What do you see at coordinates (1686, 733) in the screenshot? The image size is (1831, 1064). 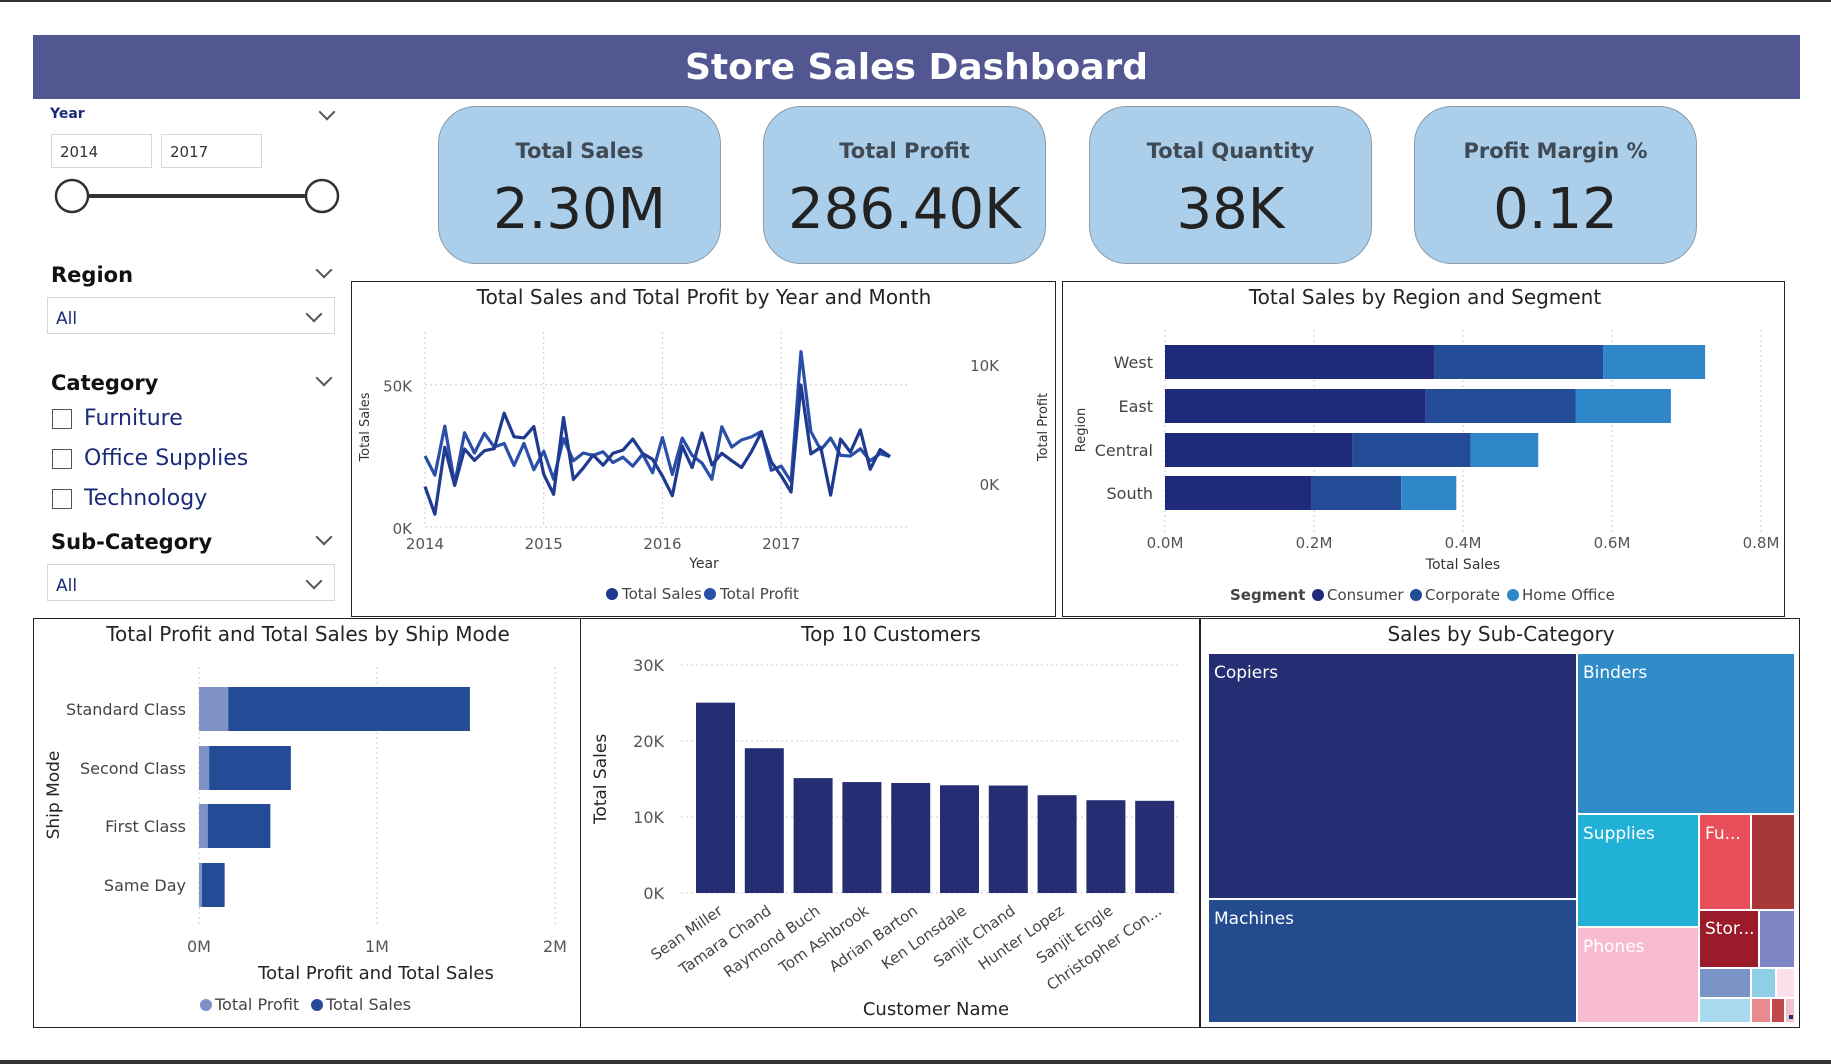 I see `treemap-tile-binders` at bounding box center [1686, 733].